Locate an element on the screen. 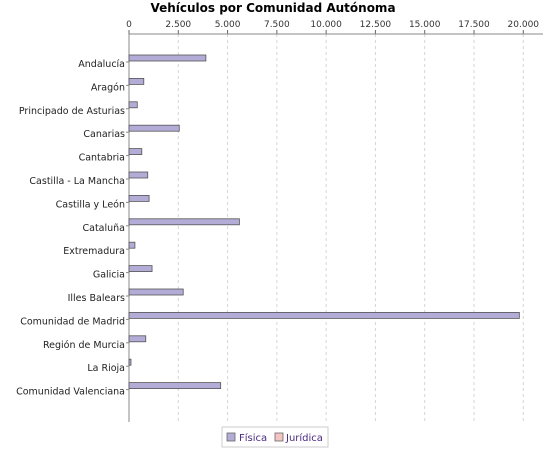 This screenshot has height=454, width=550. category-label: Comunidad de Madrid is located at coordinates (72, 321).